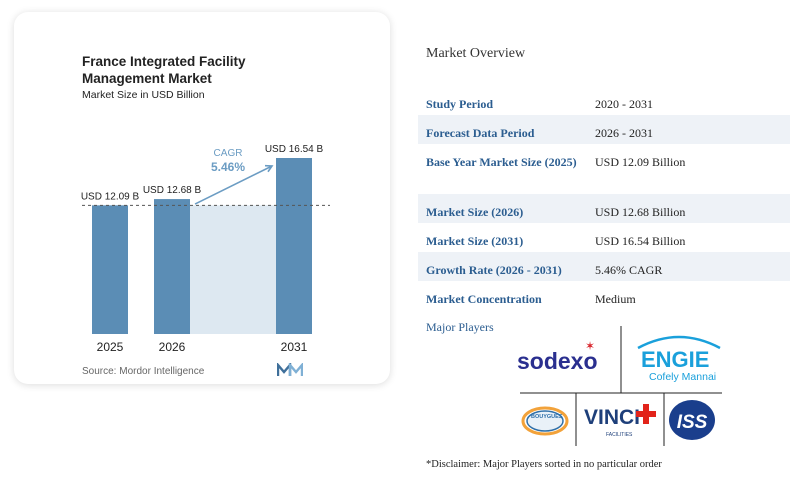 Image resolution: width=800 pixels, height=491 pixels. I want to click on overview-row: Study Period 2020 - 2031, so click(604, 100).